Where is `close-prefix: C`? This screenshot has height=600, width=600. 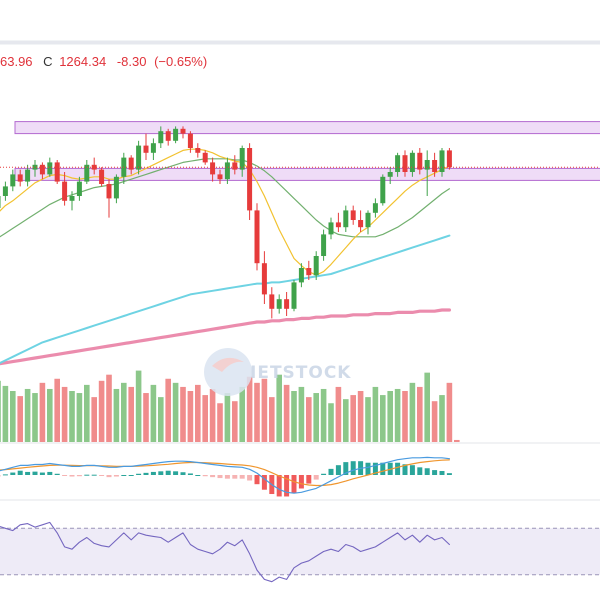
close-prefix: C is located at coordinates (47, 61).